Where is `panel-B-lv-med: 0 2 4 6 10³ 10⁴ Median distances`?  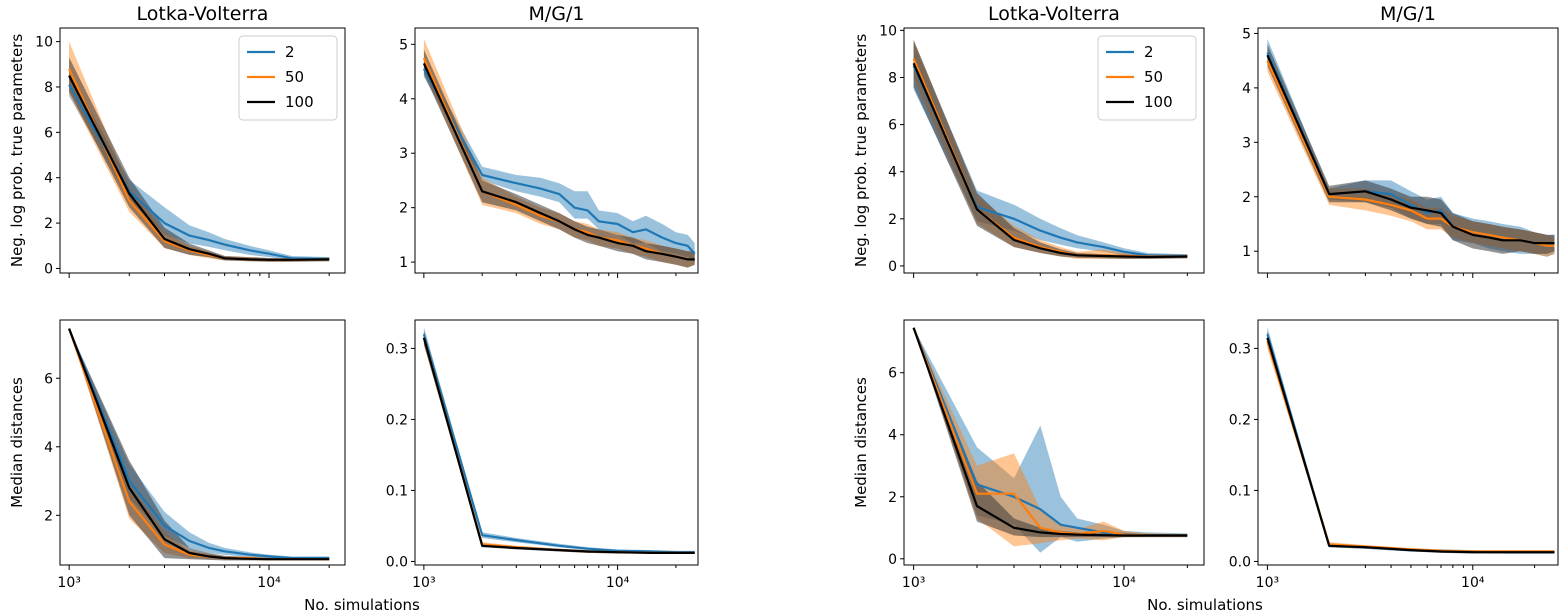
panel-B-lv-med: 0 2 4 6 10³ 10⁴ Median distances is located at coordinates (1028, 455).